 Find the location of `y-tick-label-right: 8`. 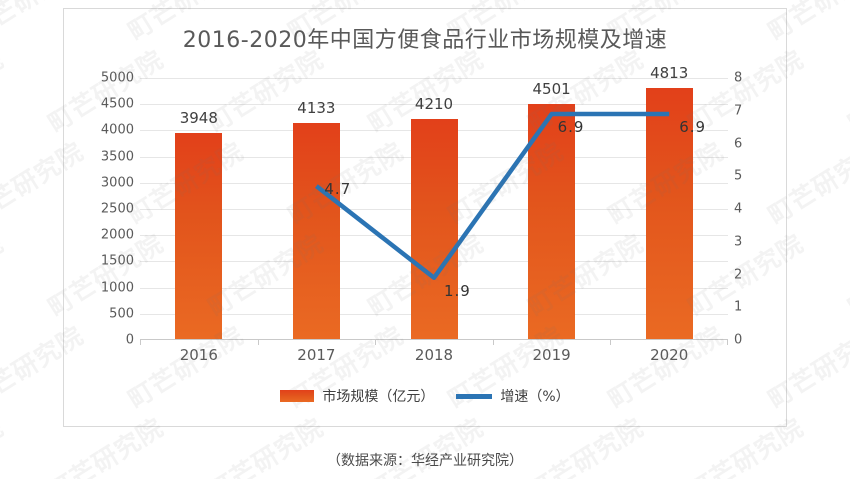

y-tick-label-right: 8 is located at coordinates (738, 78).